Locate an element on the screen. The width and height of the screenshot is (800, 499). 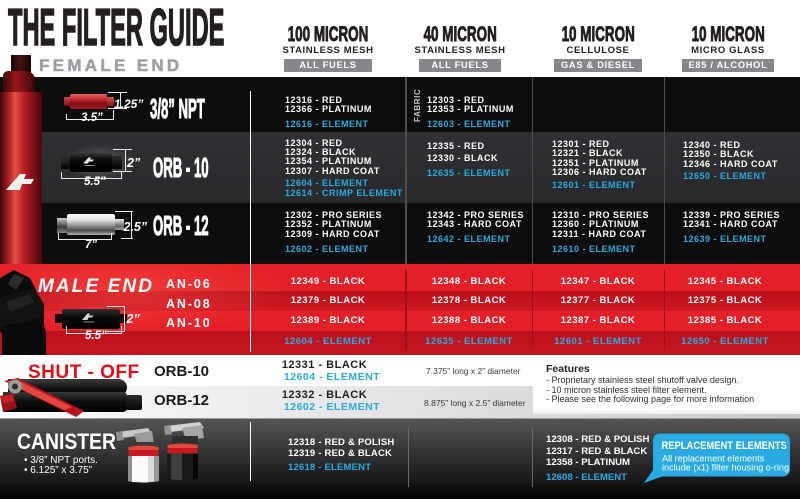
svg-text: All replacement elements is located at coordinates (713, 458).